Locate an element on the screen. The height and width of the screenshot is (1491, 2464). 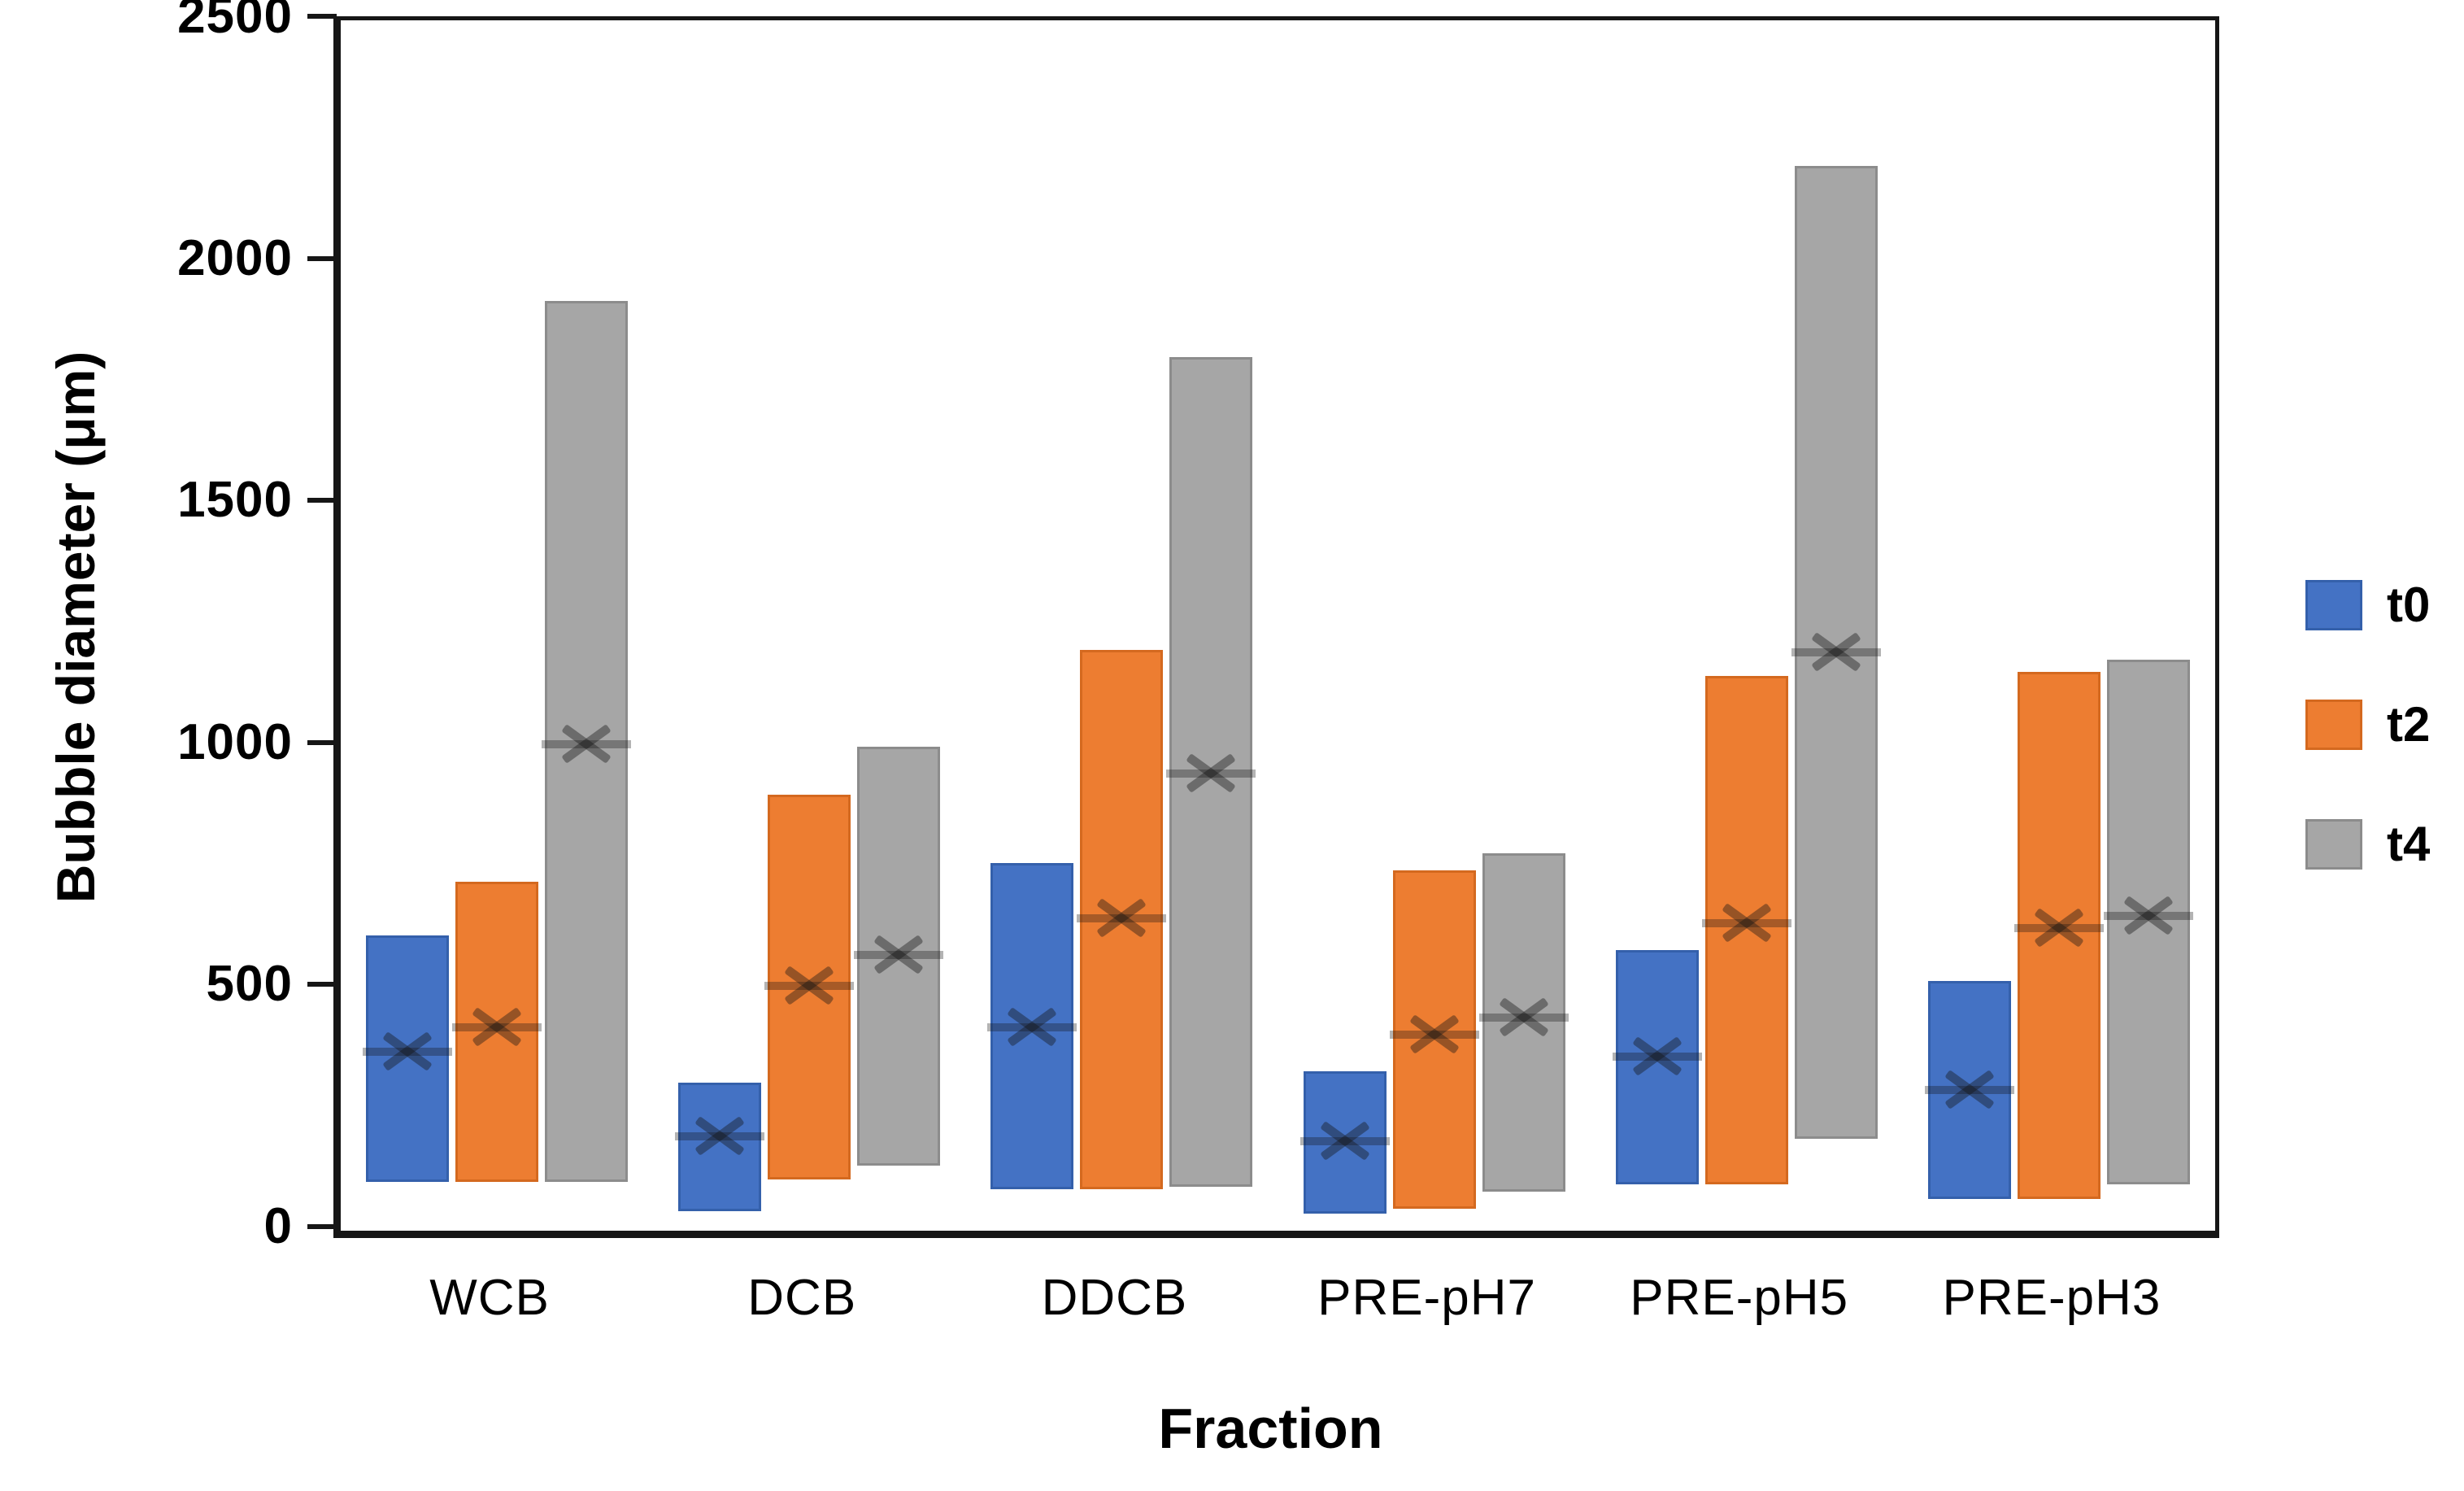
legend-row-t4: t4 is located at coordinates (2367, 844).